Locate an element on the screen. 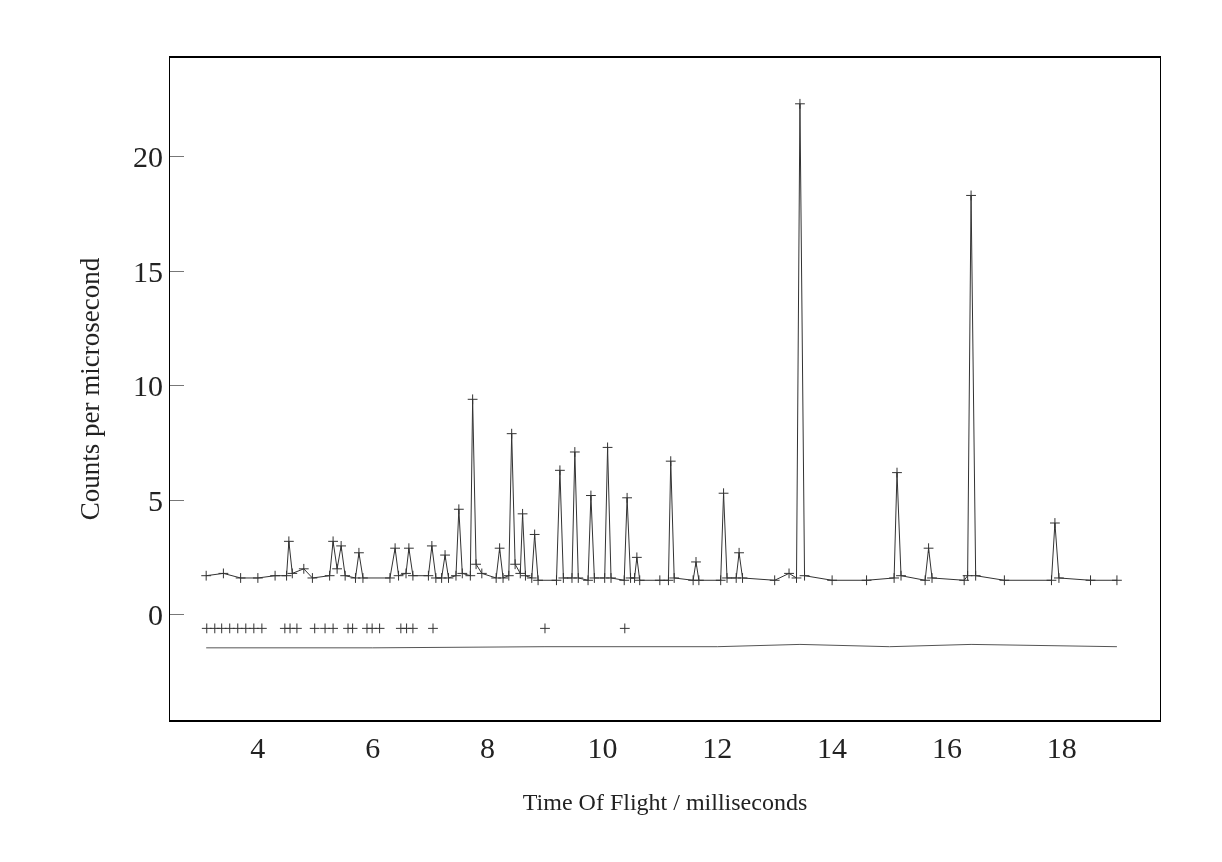  y-tick-label: 5 is located at coordinates (155, 500).